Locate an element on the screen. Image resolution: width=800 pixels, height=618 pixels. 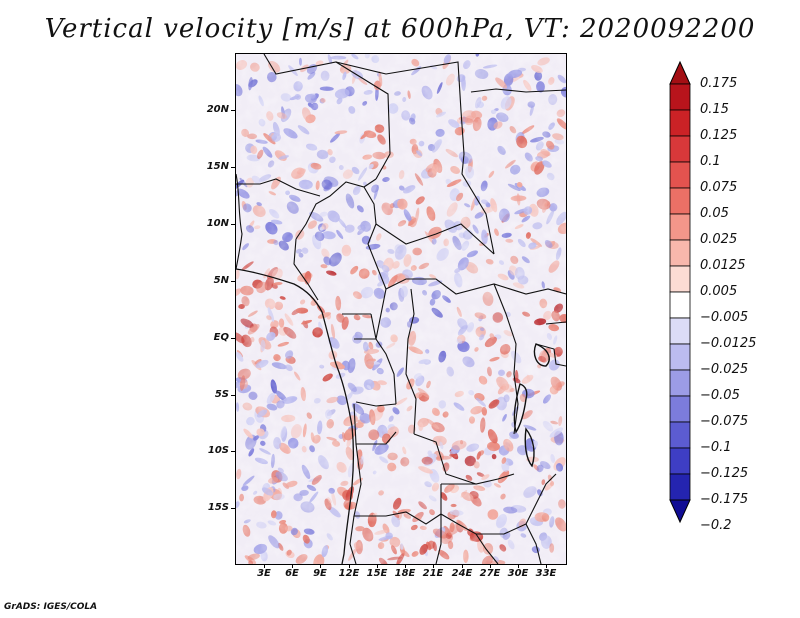
lon-label: 18E is located at coordinates (405, 573).